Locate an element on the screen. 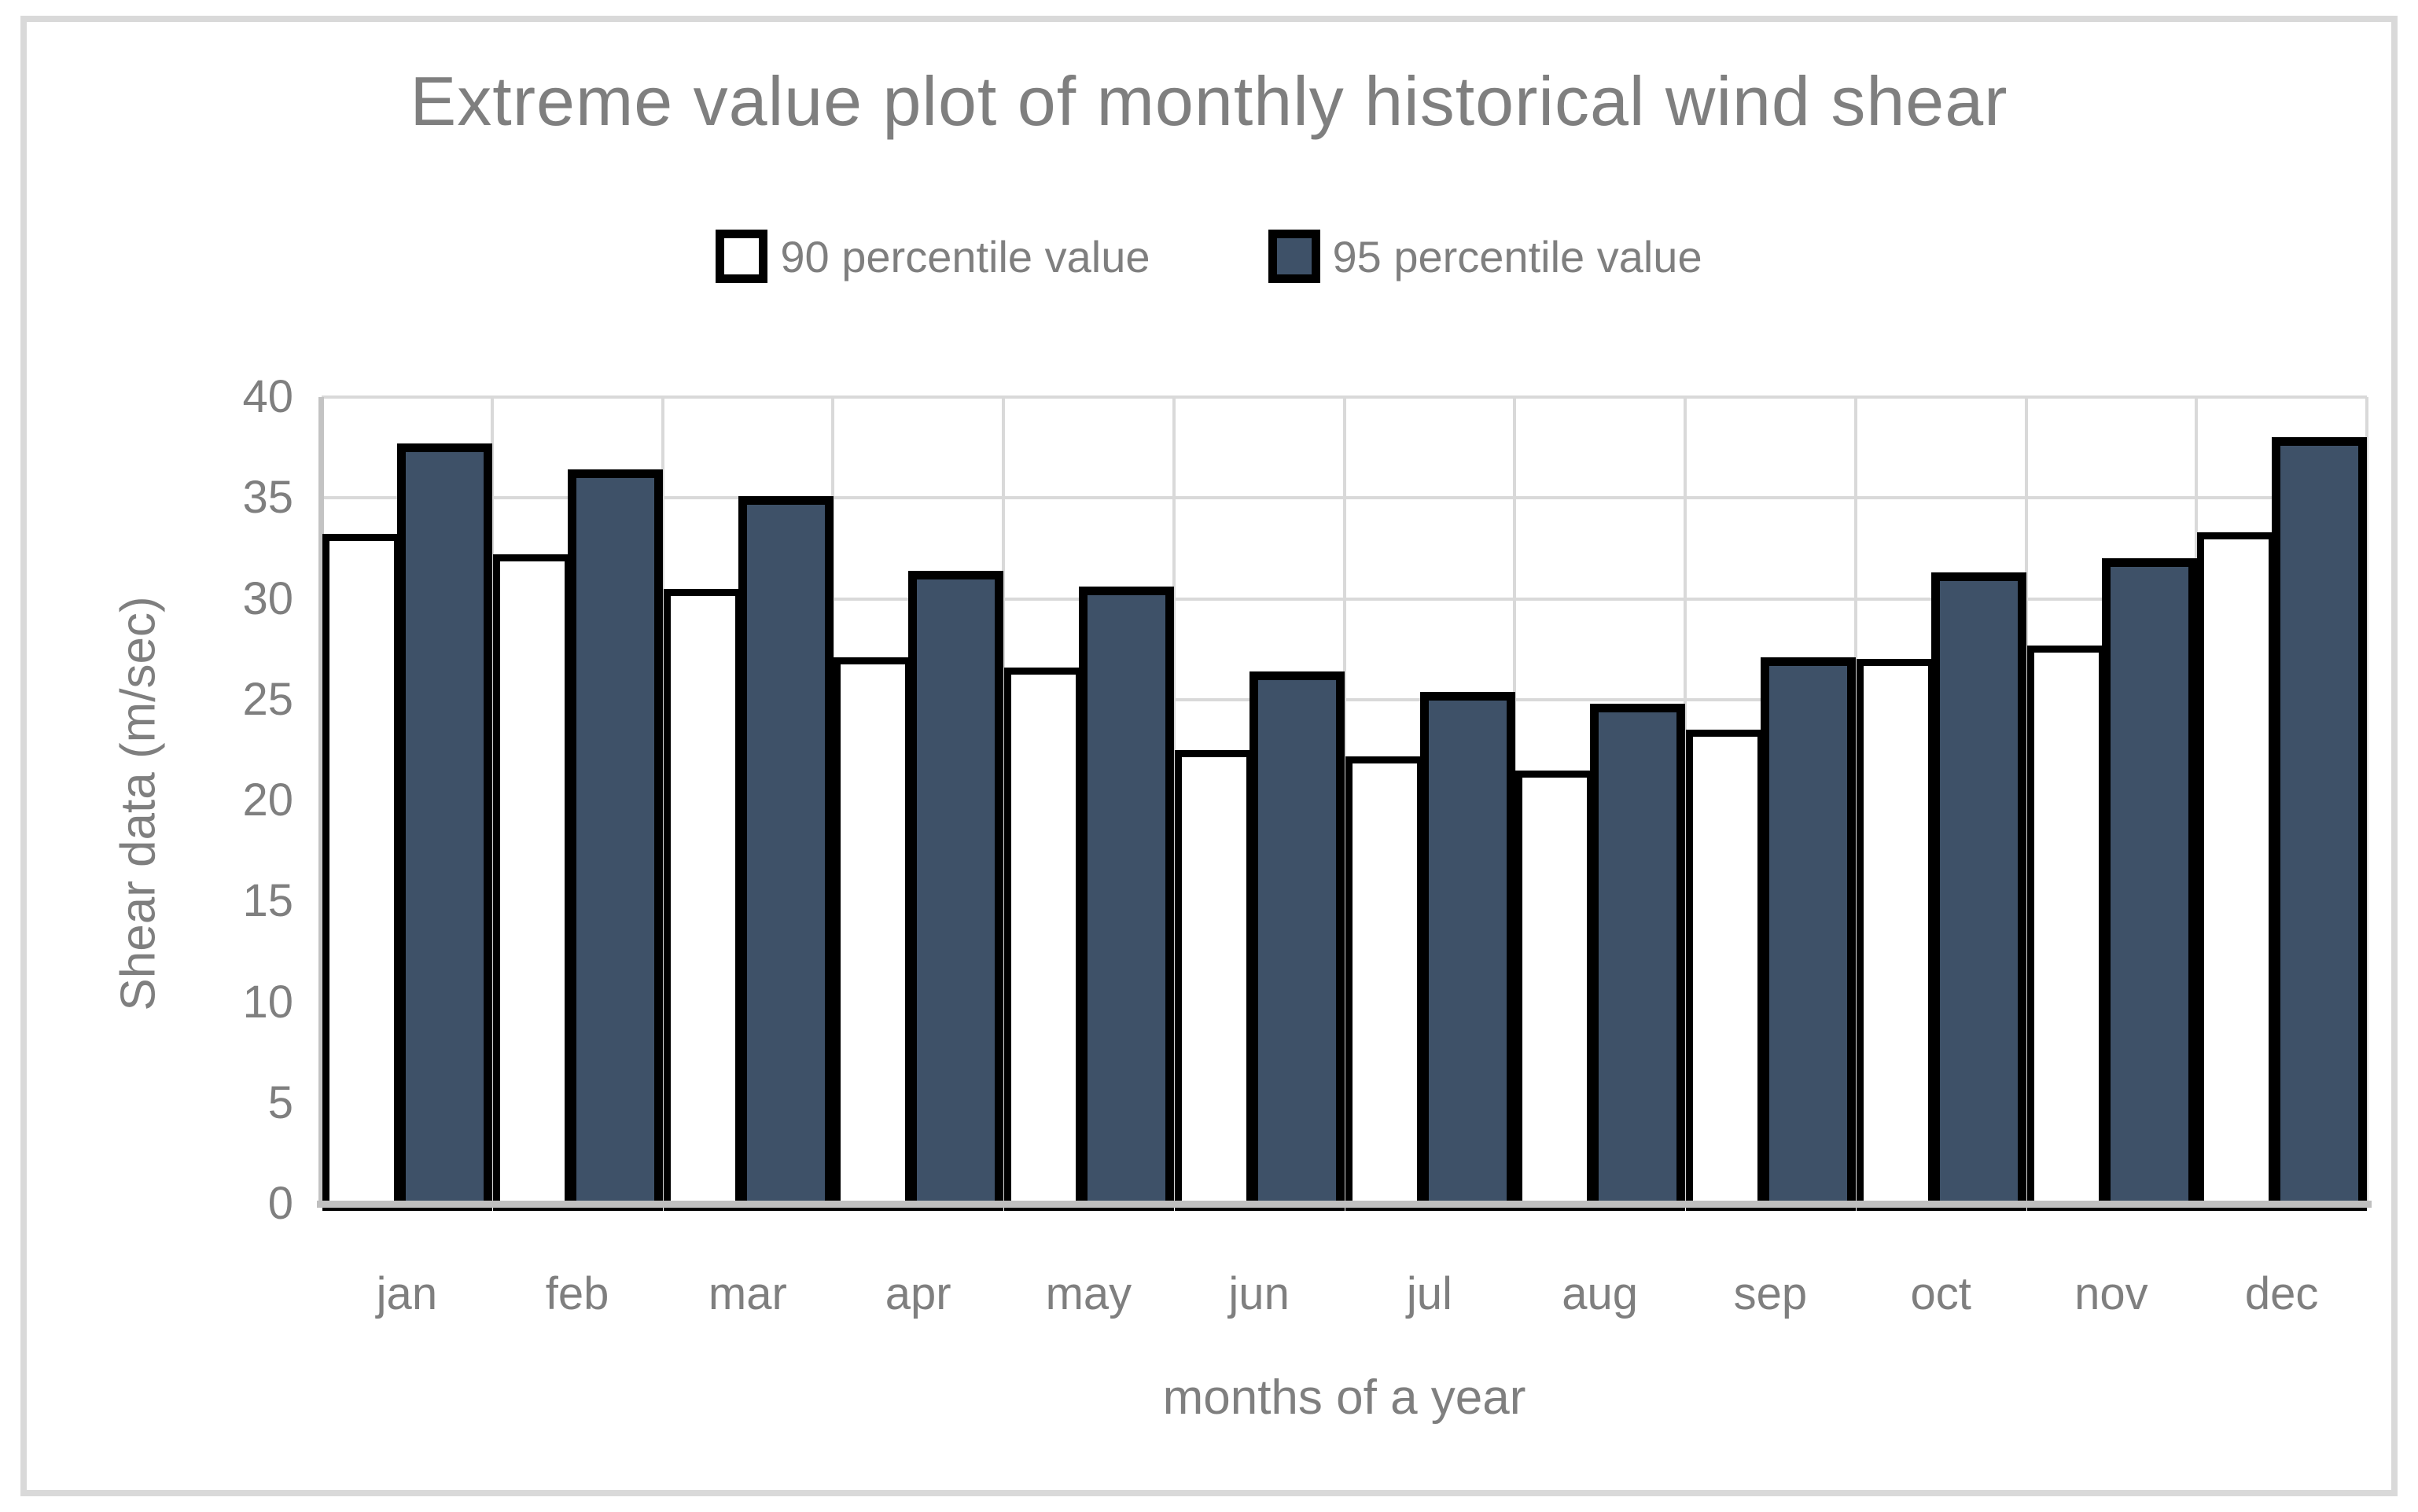 This screenshot has height=1512, width=2418. y-tick-label-20: 20 is located at coordinates (268, 800).